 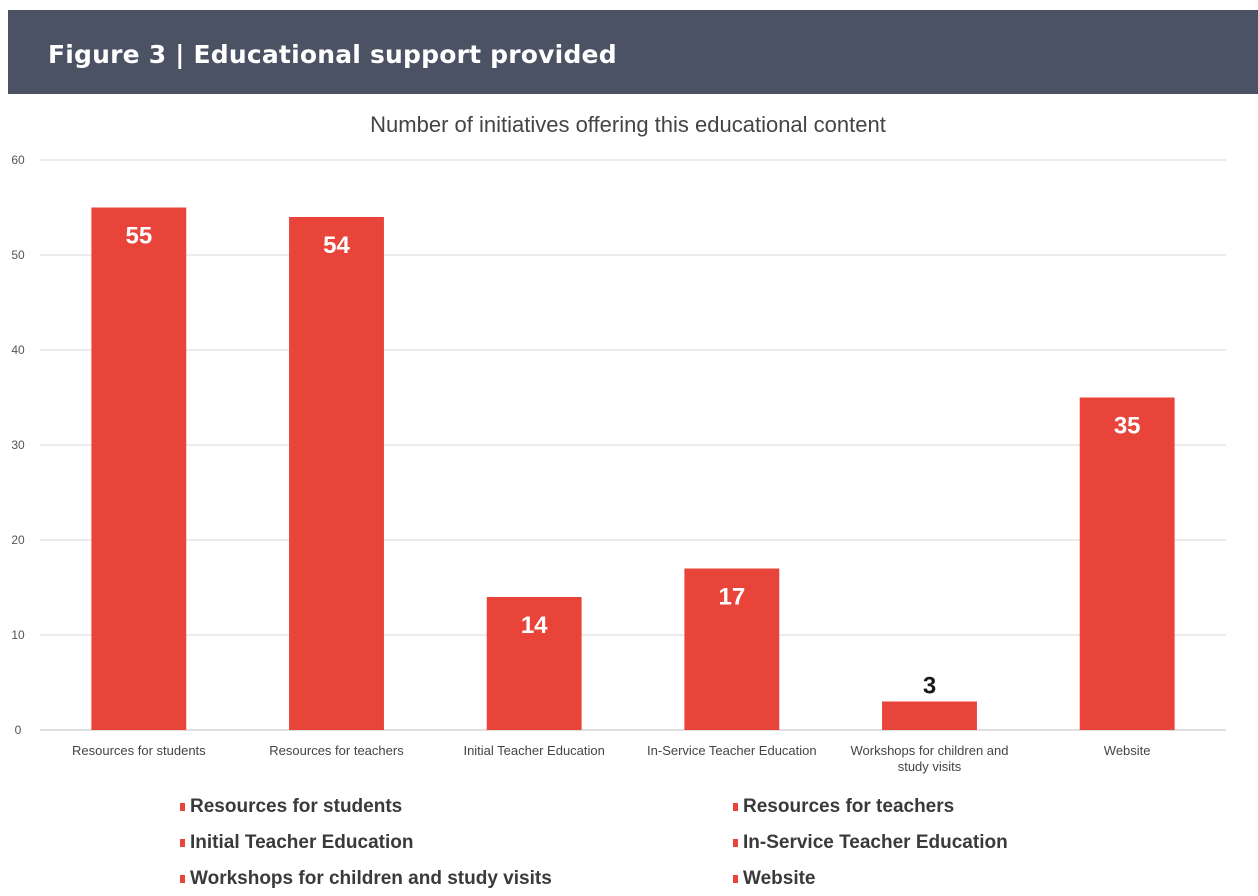 What do you see at coordinates (534, 625) in the screenshot?
I see `data-label: 14` at bounding box center [534, 625].